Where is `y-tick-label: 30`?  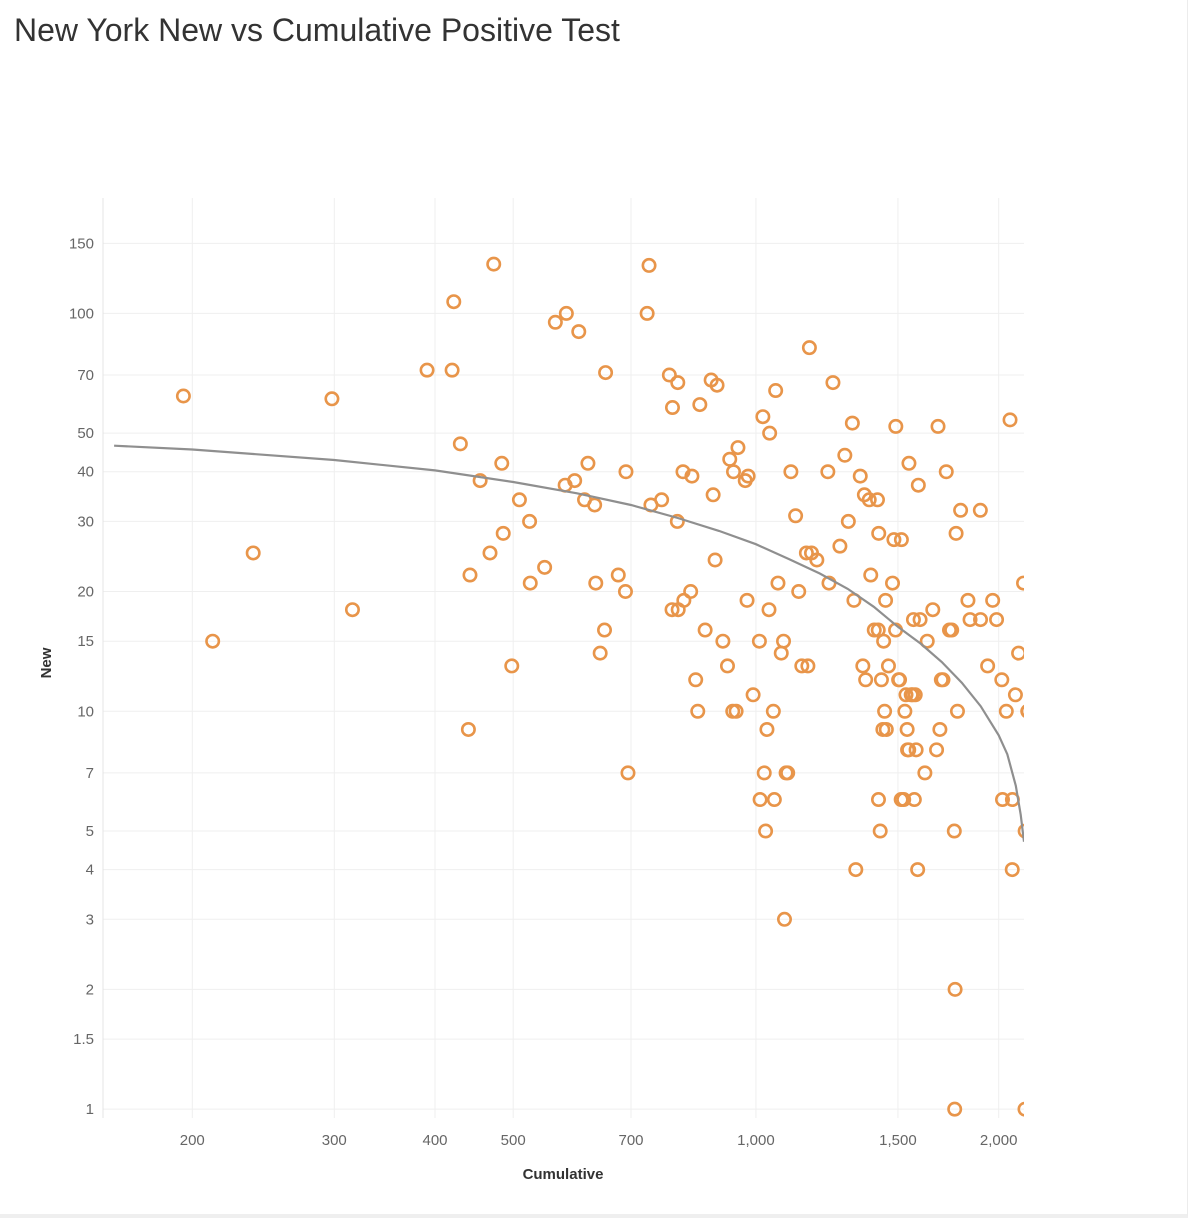 y-tick-label: 30 is located at coordinates (85, 521).